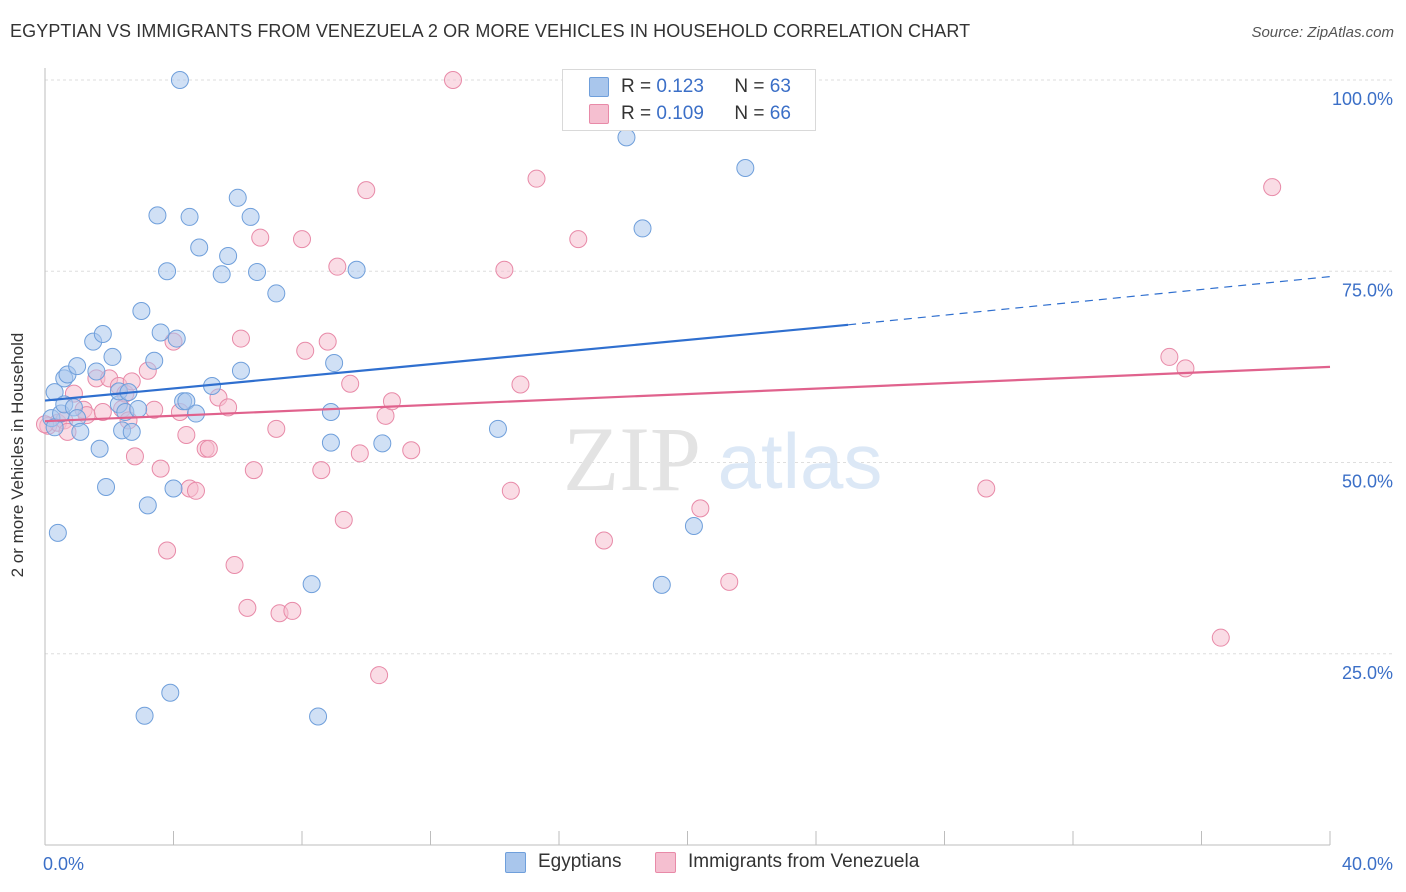 The height and width of the screenshot is (892, 1406). I want to click on legend-r-label: R =, so click(636, 113).